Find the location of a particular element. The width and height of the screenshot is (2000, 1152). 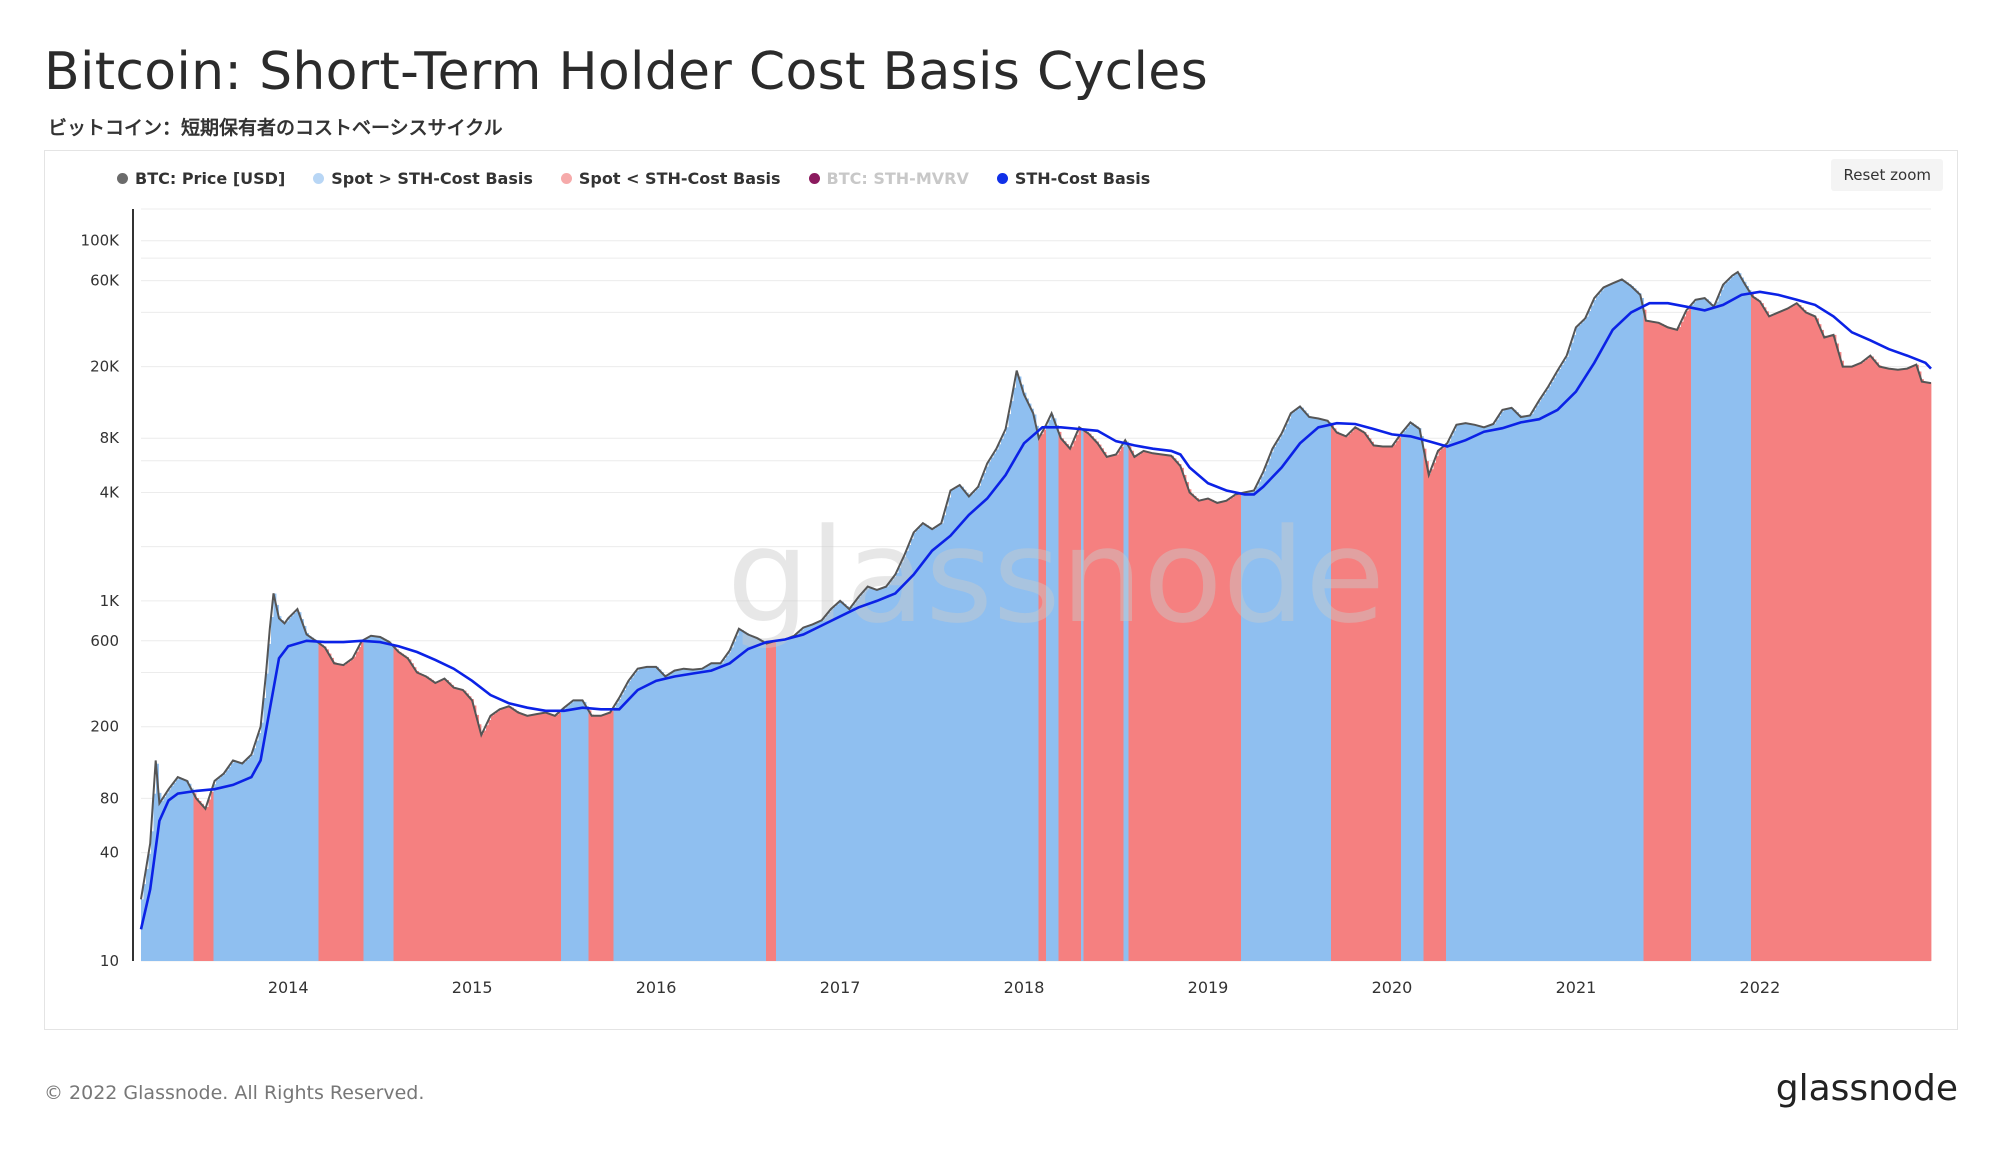

reset-zoom-button: Reset zoom is located at coordinates (1887, 175).